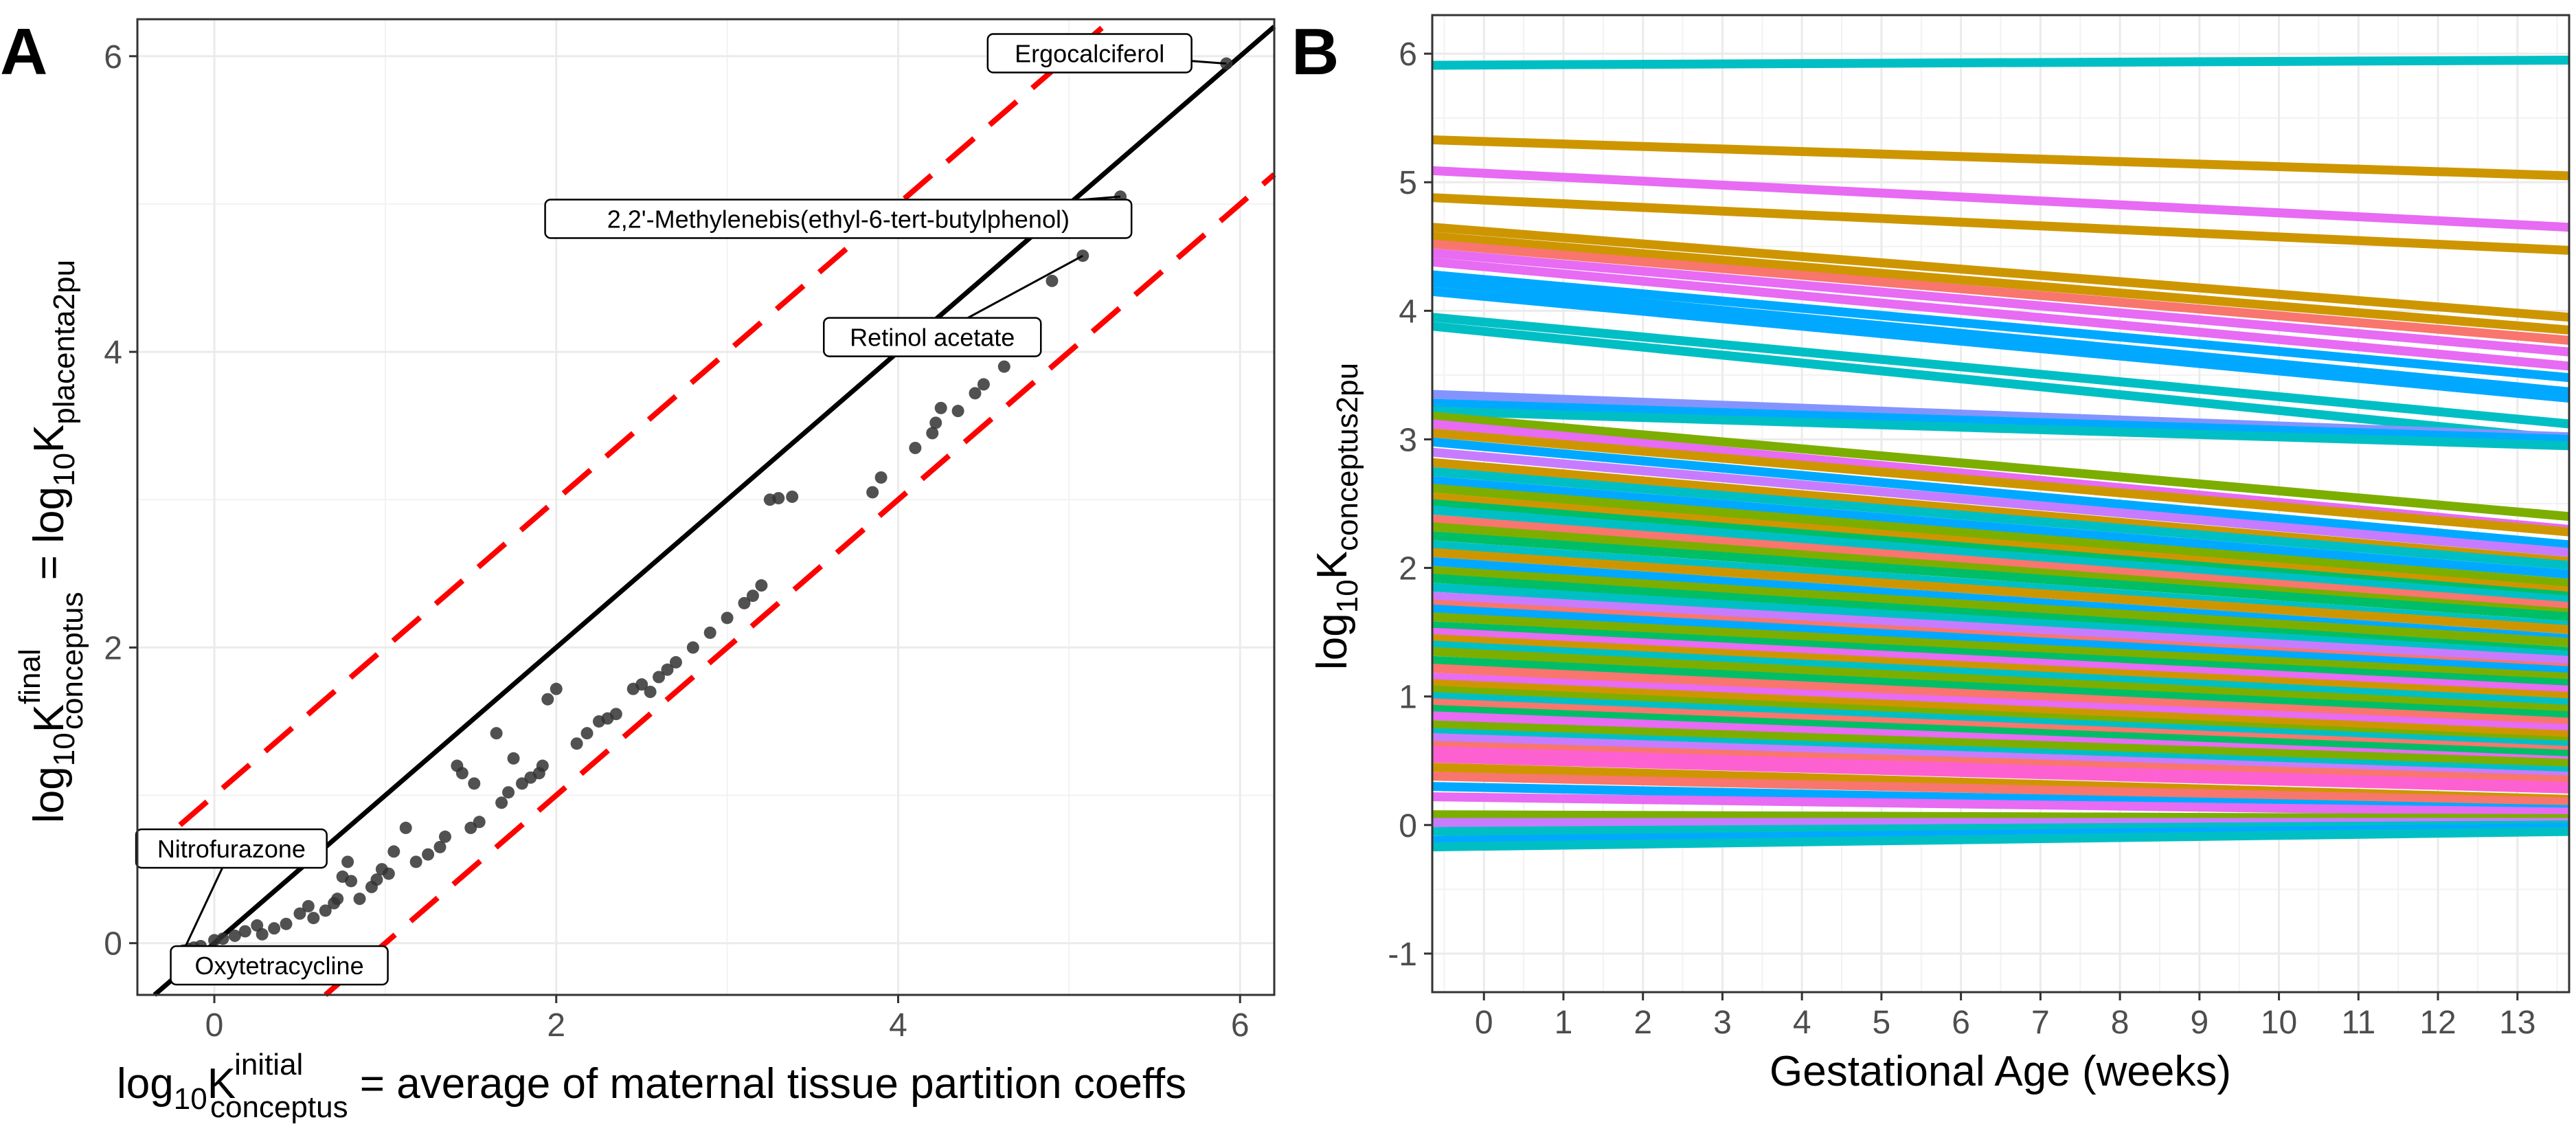 This screenshot has width=2576, height=1144. I want to click on callout-label: Oxytetracycline, so click(279, 966).